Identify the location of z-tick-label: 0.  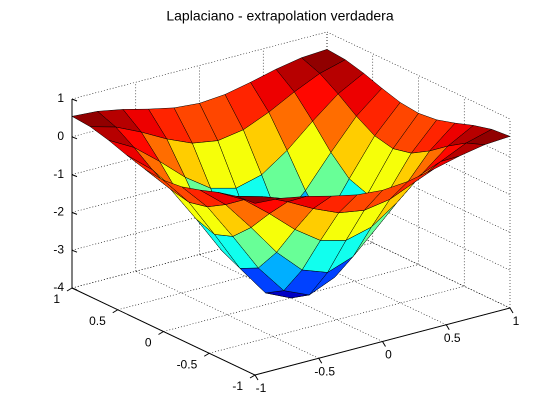
(60, 136).